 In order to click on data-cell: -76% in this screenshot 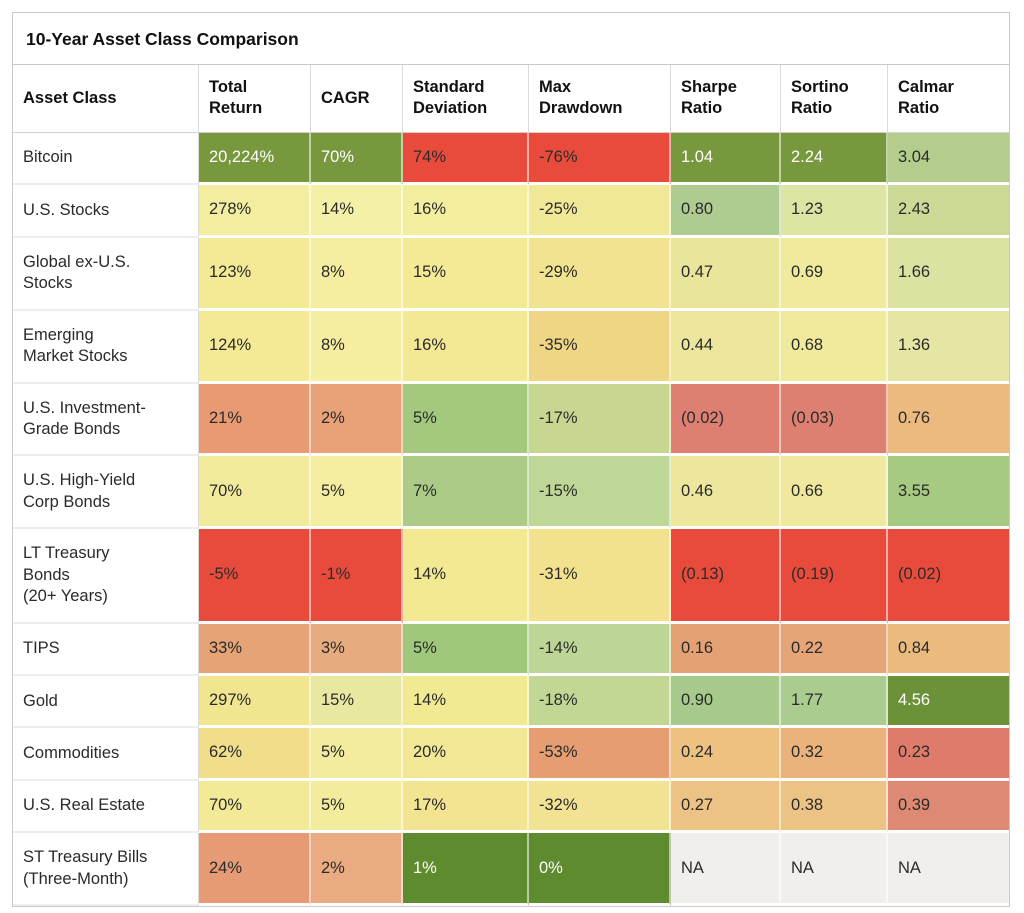, I will do `click(600, 159)`.